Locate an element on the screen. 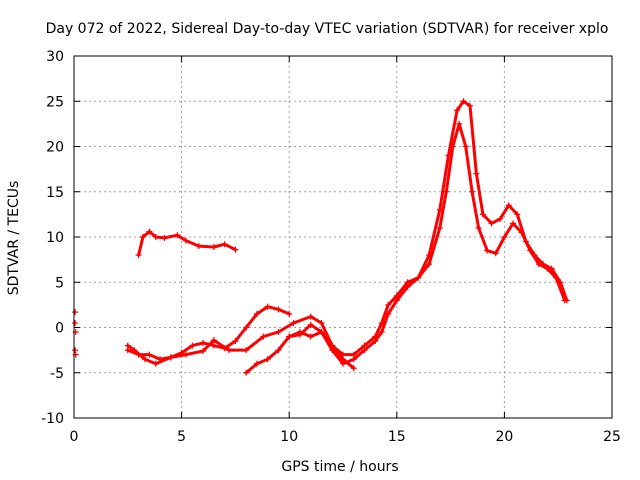  y-tick-label: -5 is located at coordinates (57, 374).